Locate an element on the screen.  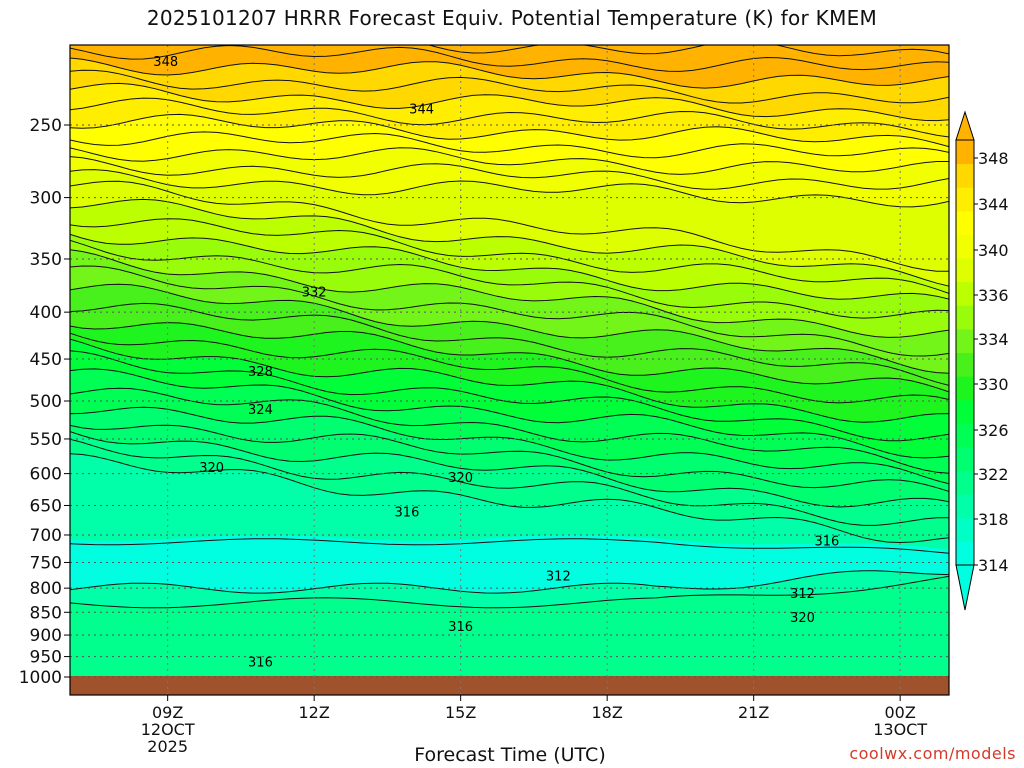
colorbar-top-arrow is located at coordinates (965, 125).